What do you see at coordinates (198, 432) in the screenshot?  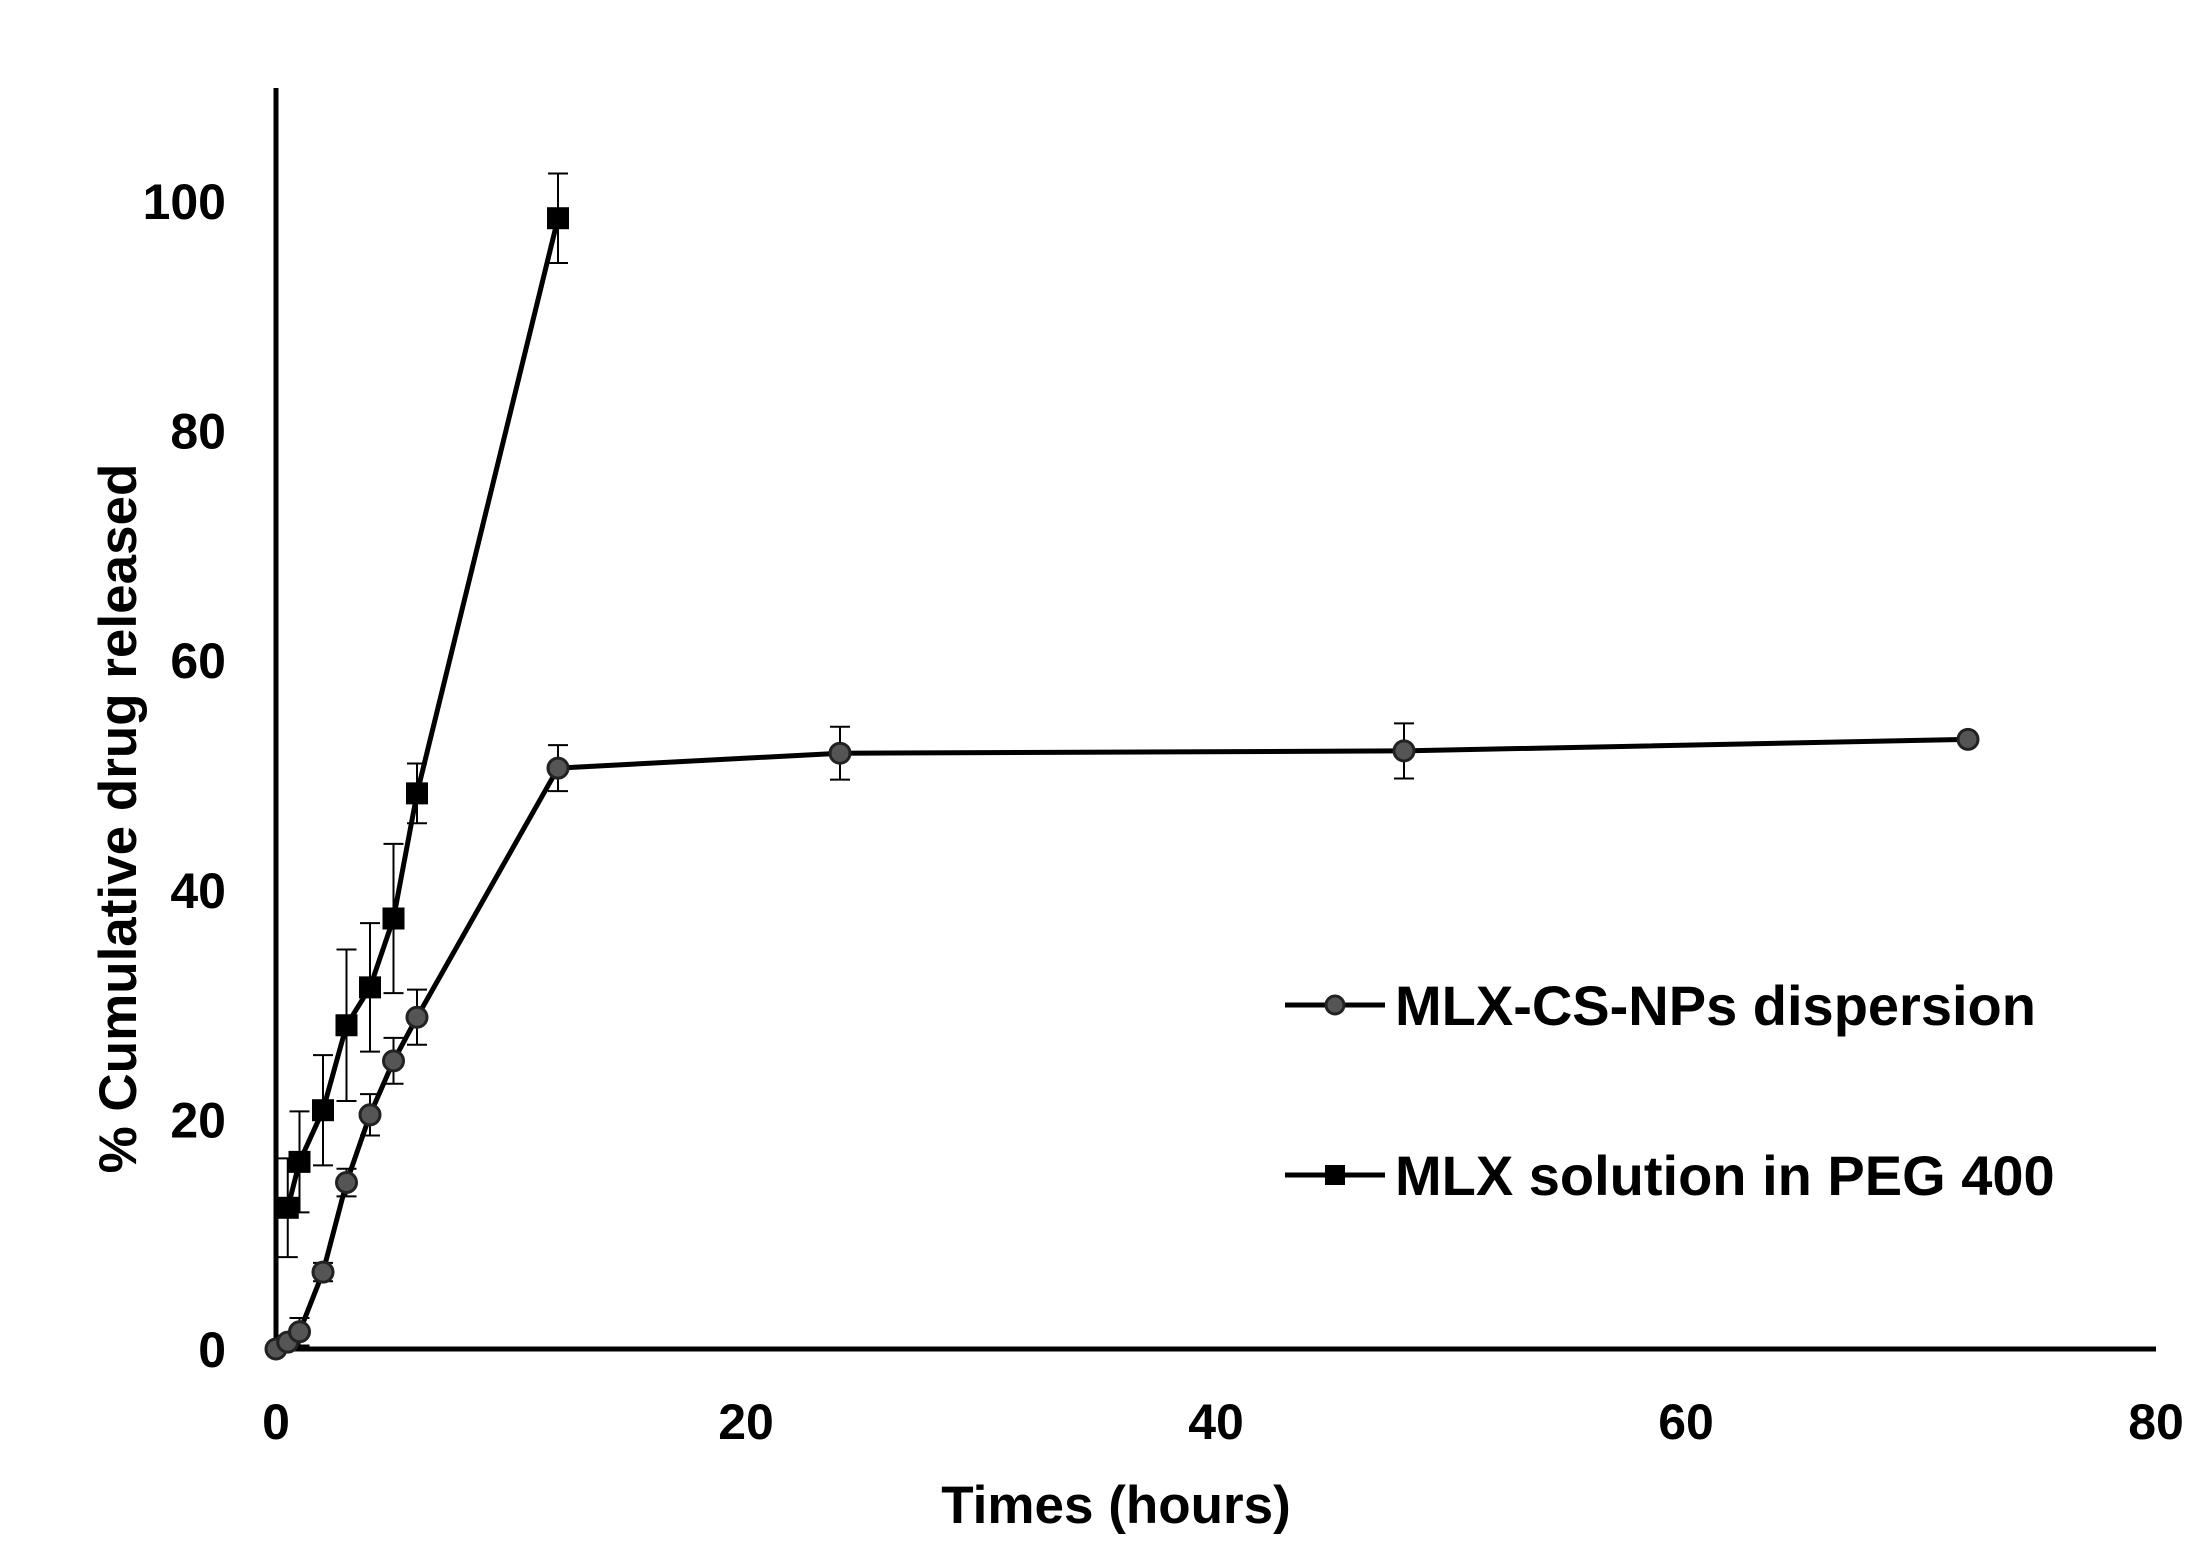 I see `y-tick-label: 80` at bounding box center [198, 432].